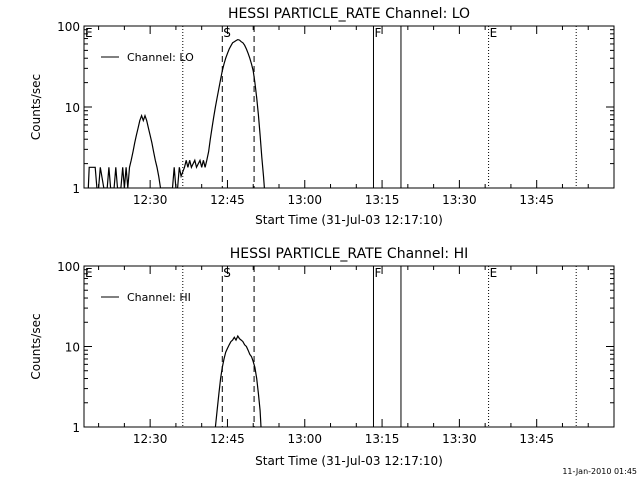  I want to click on chart-title: HESSI PARTICLE_RATE Channel: LO, so click(349, 14).